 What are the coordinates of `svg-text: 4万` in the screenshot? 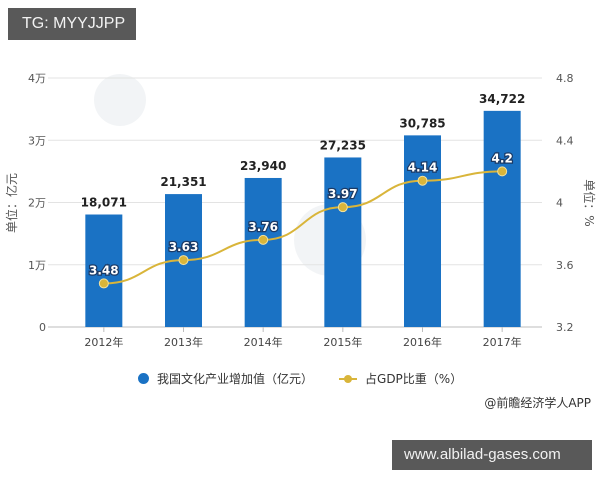 It's located at (37, 78).